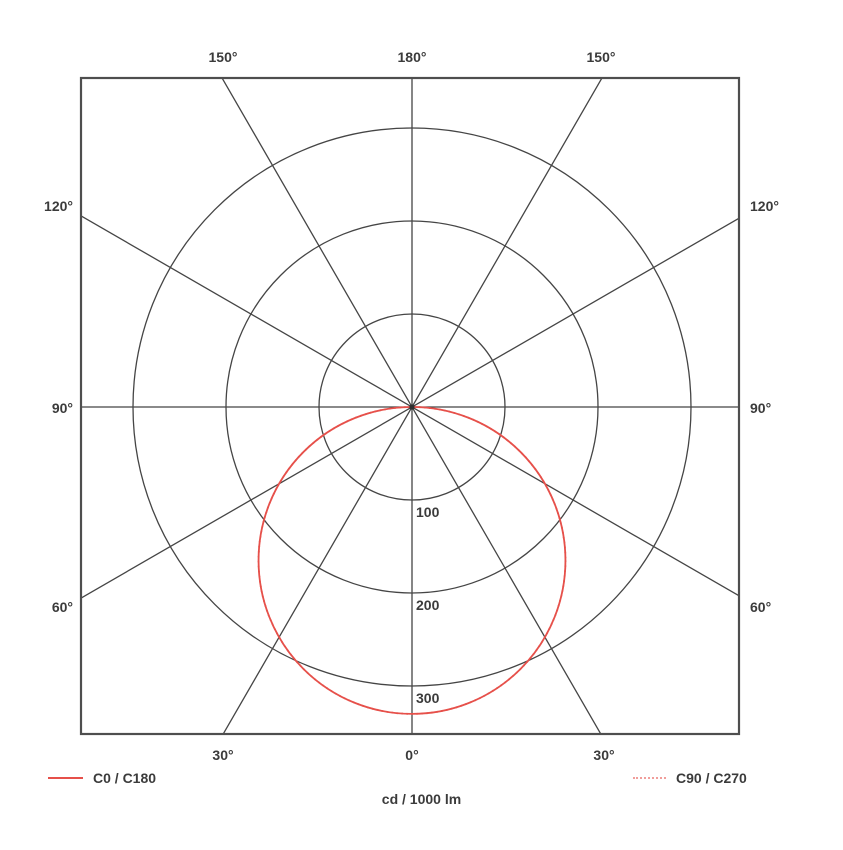  What do you see at coordinates (58, 206) in the screenshot?
I see `gamma-angle-label-3: 120°` at bounding box center [58, 206].